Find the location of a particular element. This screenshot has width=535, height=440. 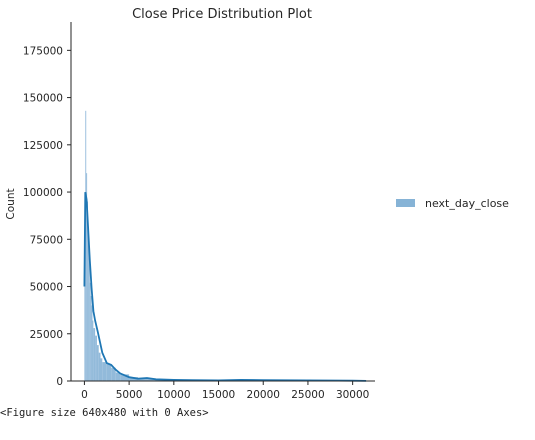

x-tick-label: 25000 is located at coordinates (307, 394).